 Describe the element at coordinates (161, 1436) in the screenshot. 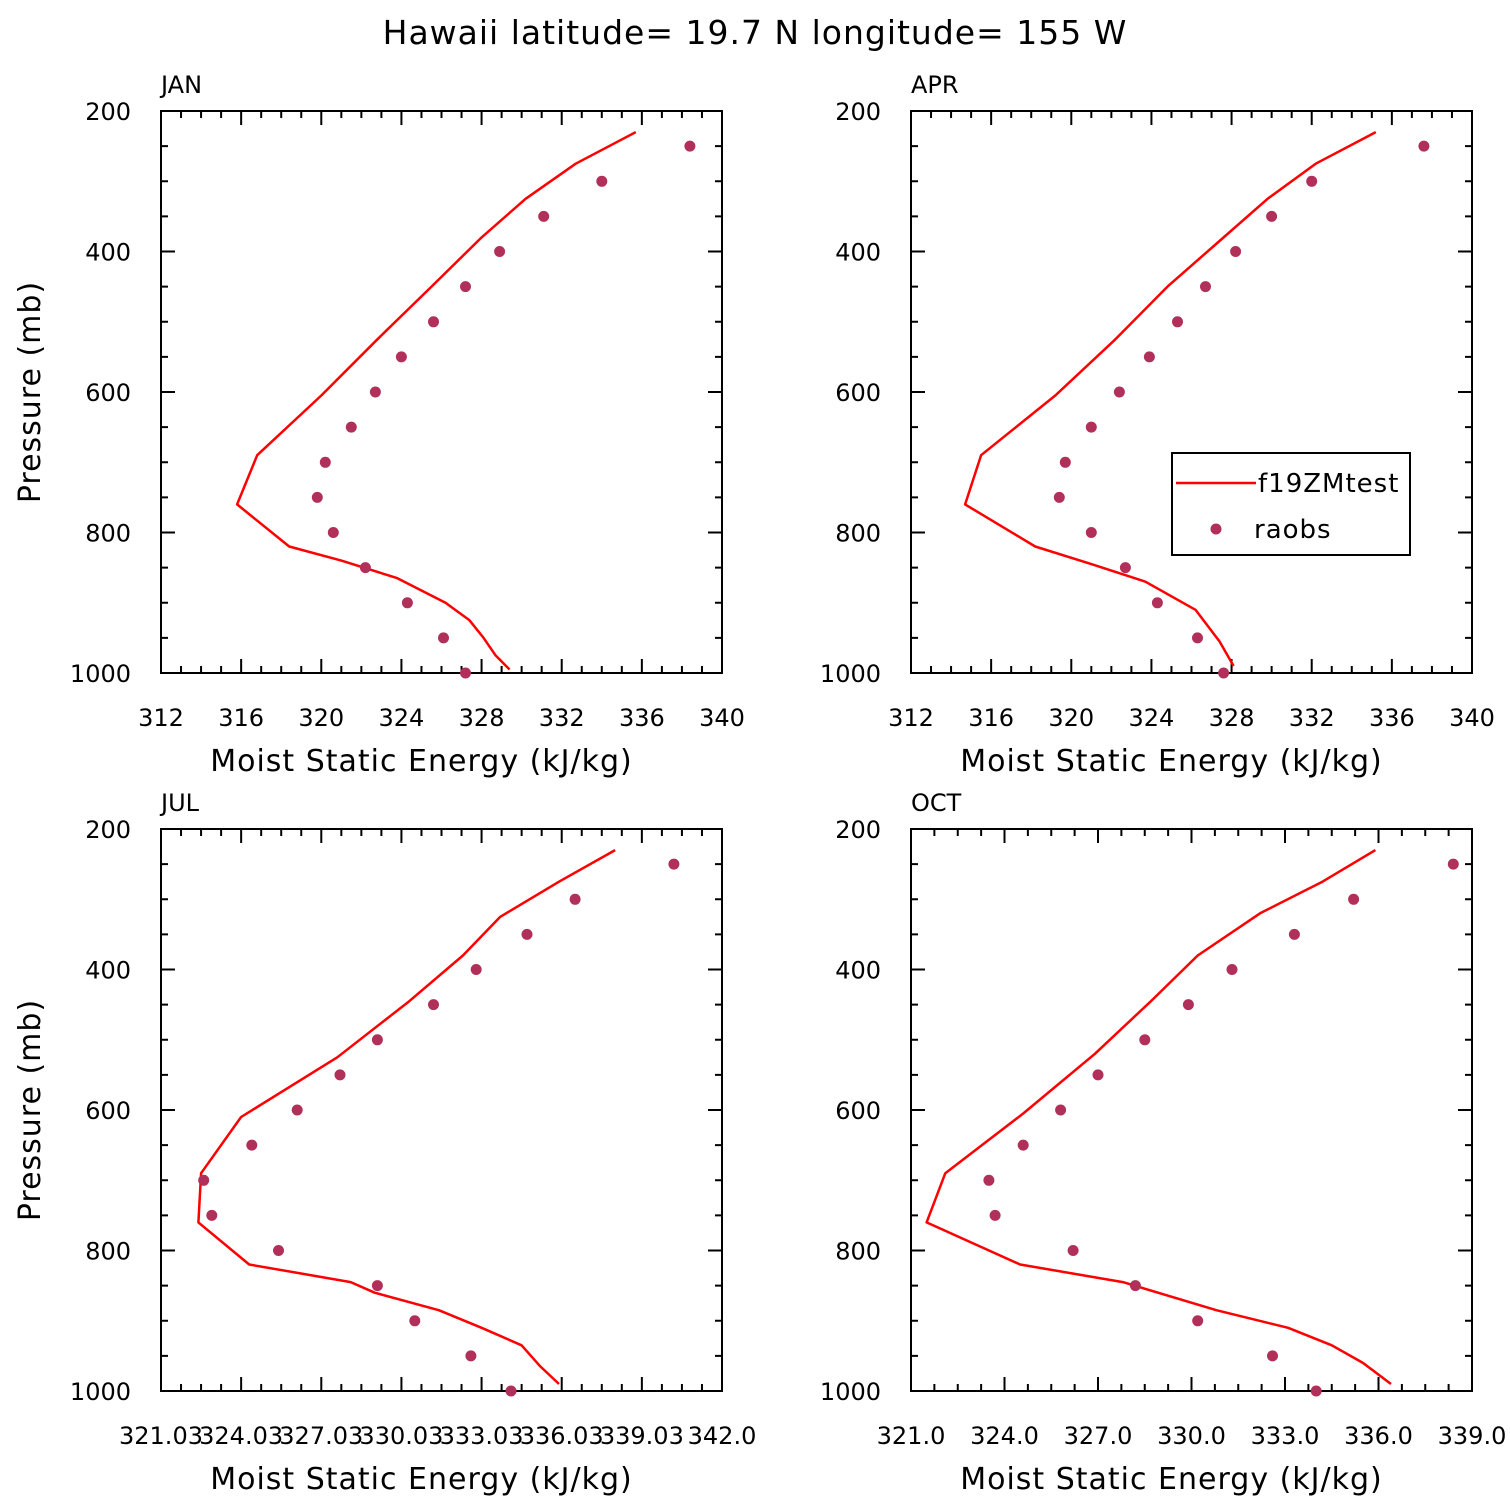

I see `x-tick-label: 321.03` at that location.